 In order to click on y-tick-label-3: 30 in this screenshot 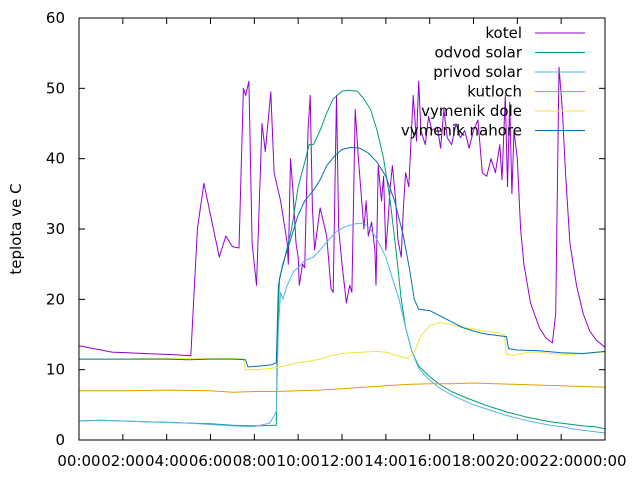, I will do `click(55, 229)`.